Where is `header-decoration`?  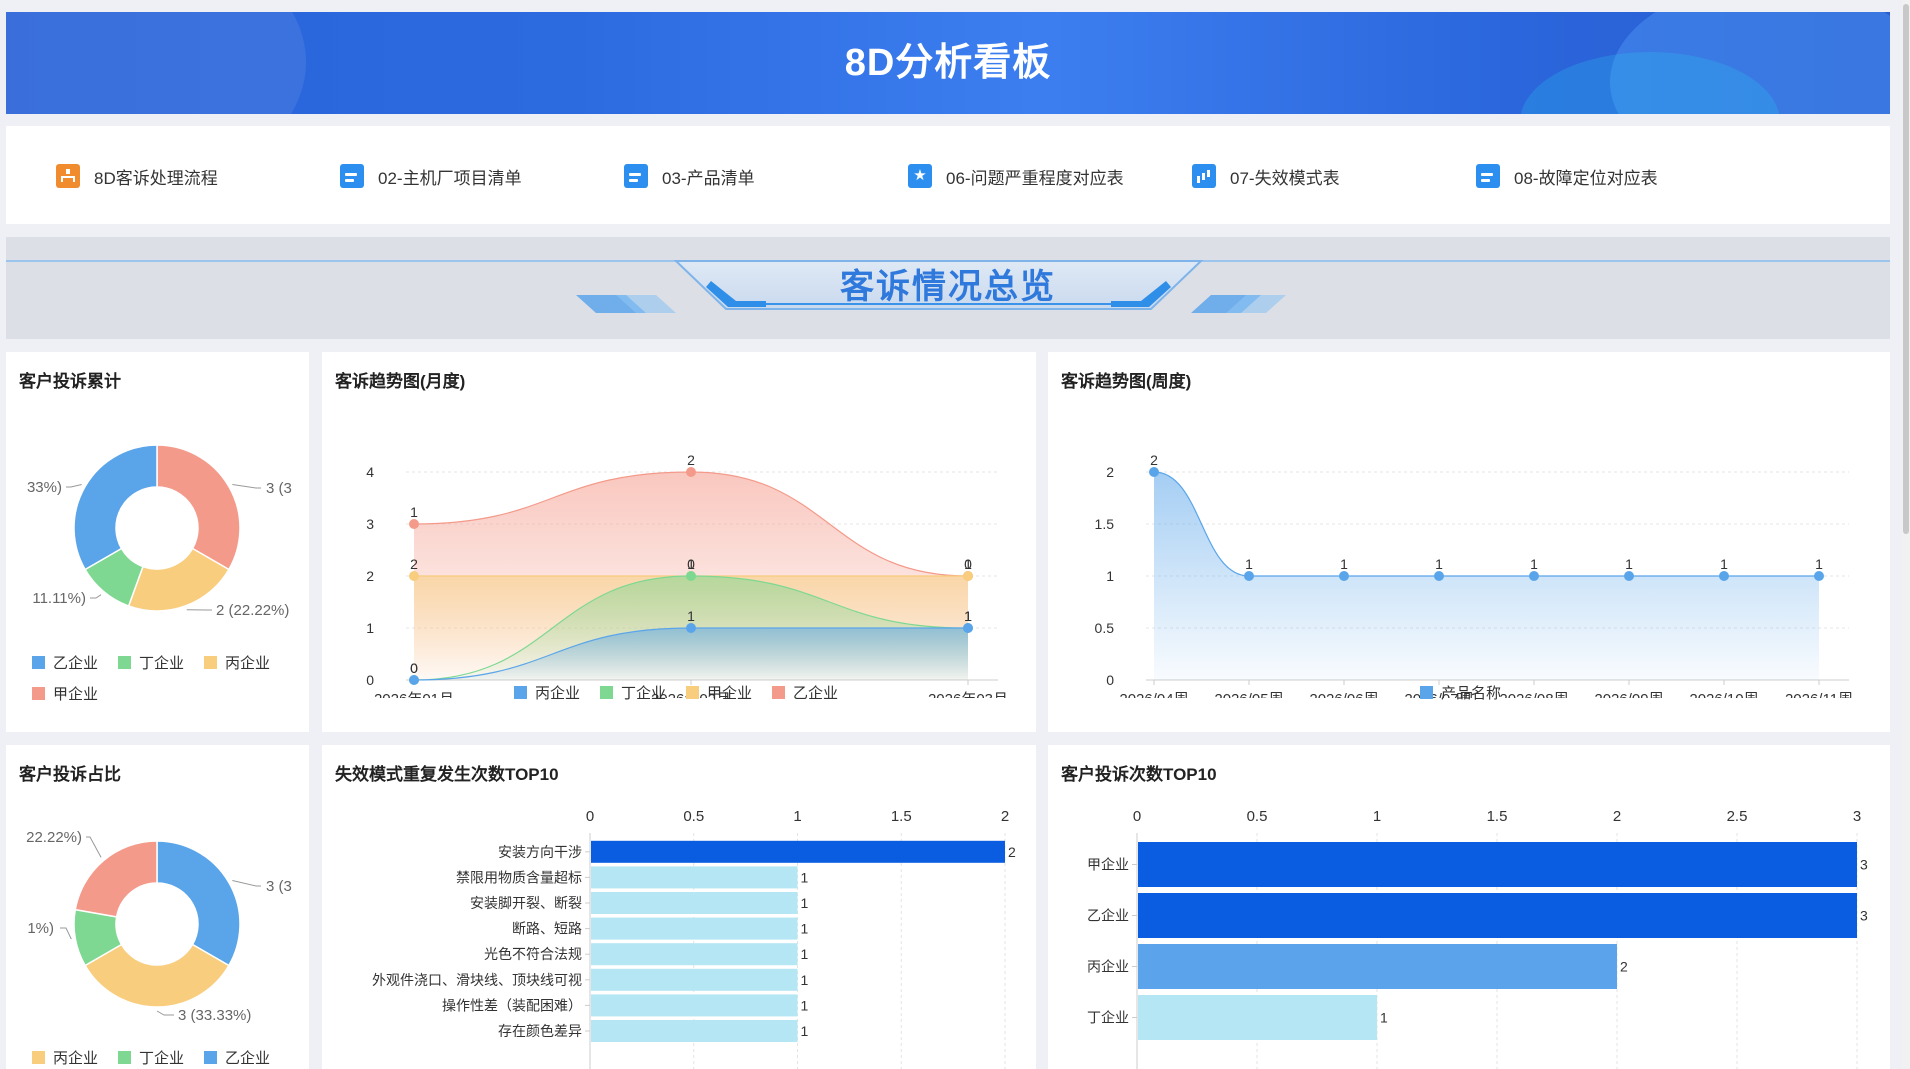
header-decoration is located at coordinates (156, 63).